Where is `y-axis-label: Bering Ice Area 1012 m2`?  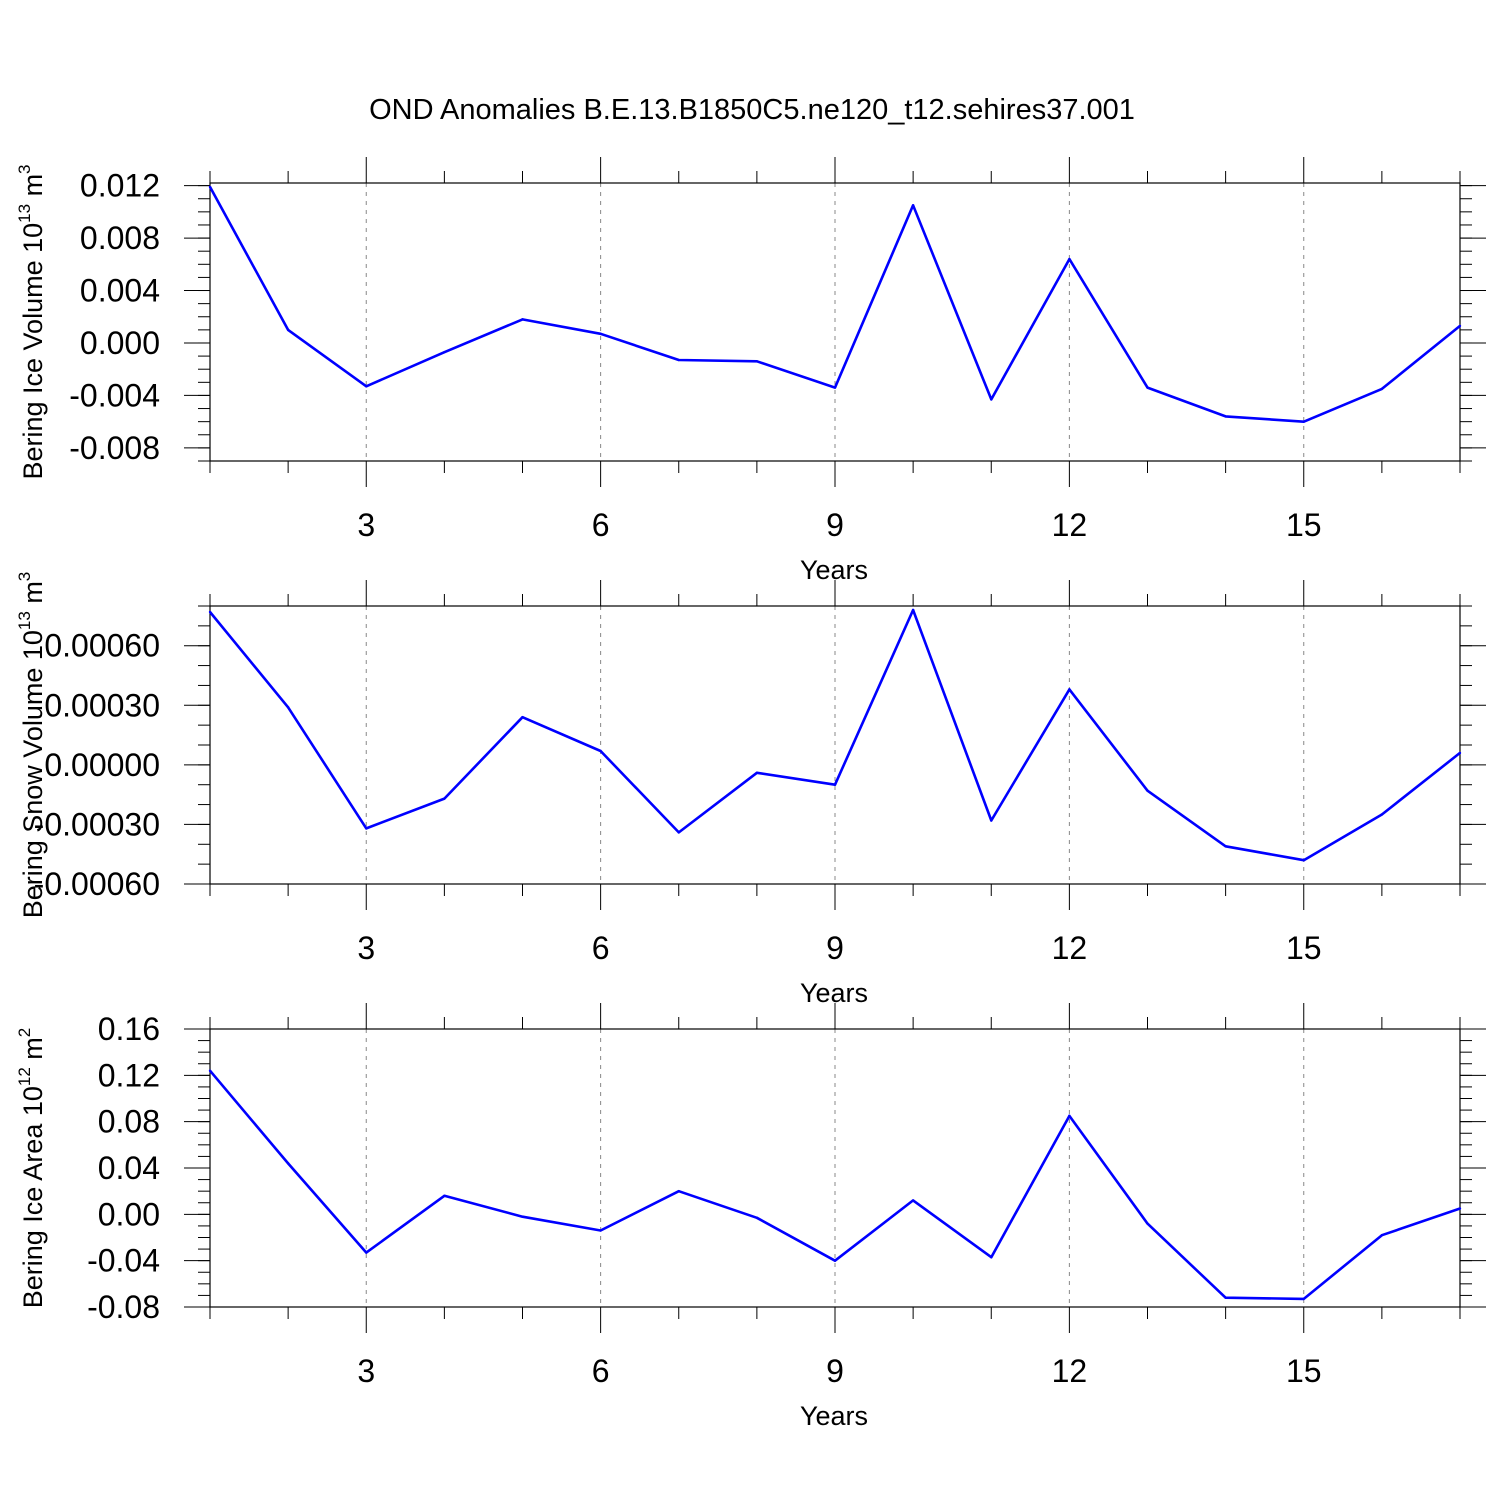
y-axis-label: Bering Ice Area 1012 m2 is located at coordinates (31, 1168).